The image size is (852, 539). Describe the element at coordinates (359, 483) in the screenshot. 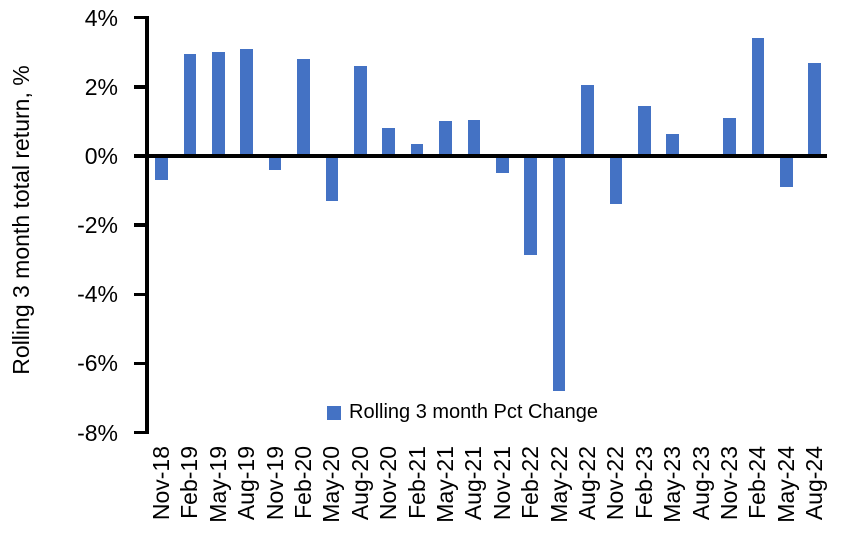

I see `x-axis-tick-label: Aug-20` at that location.